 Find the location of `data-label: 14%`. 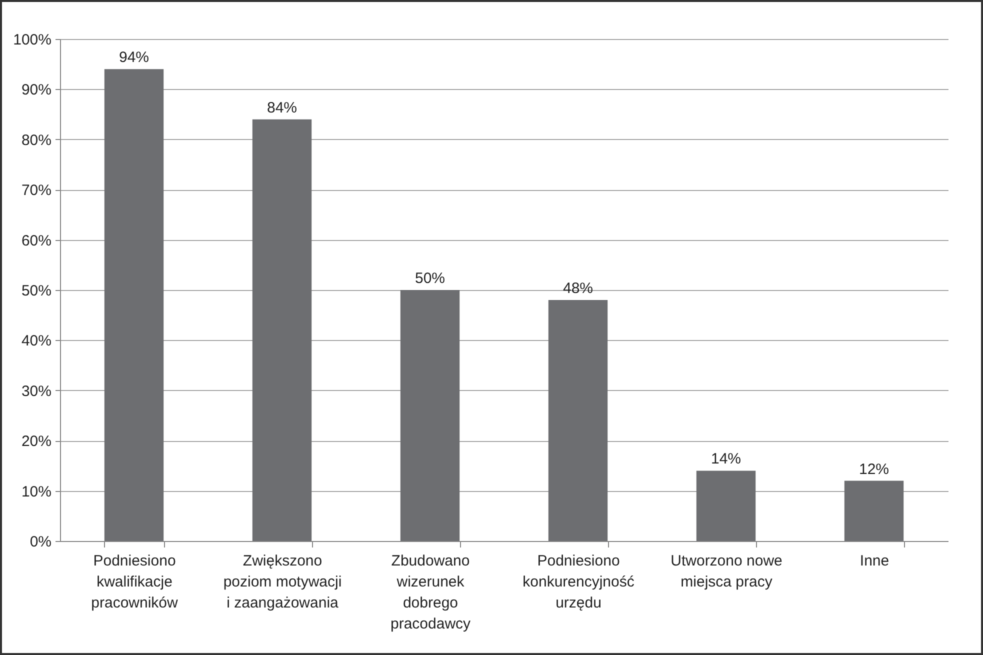

data-label: 14% is located at coordinates (726, 459).